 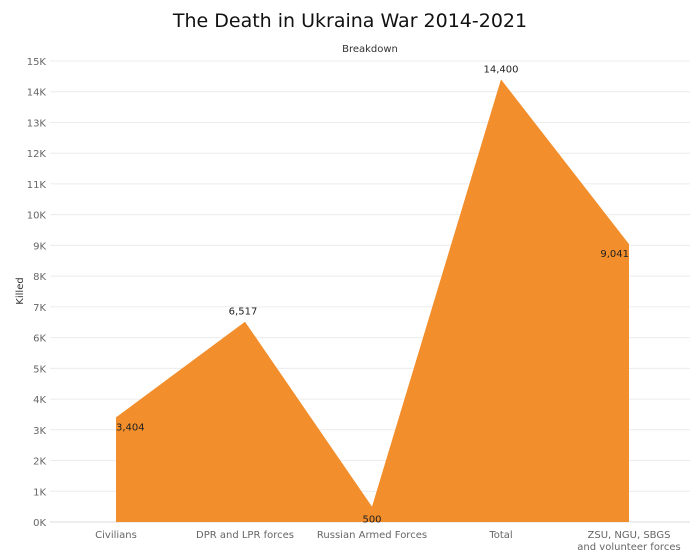 I want to click on y-tick-label: 2K, so click(x=39, y=462).